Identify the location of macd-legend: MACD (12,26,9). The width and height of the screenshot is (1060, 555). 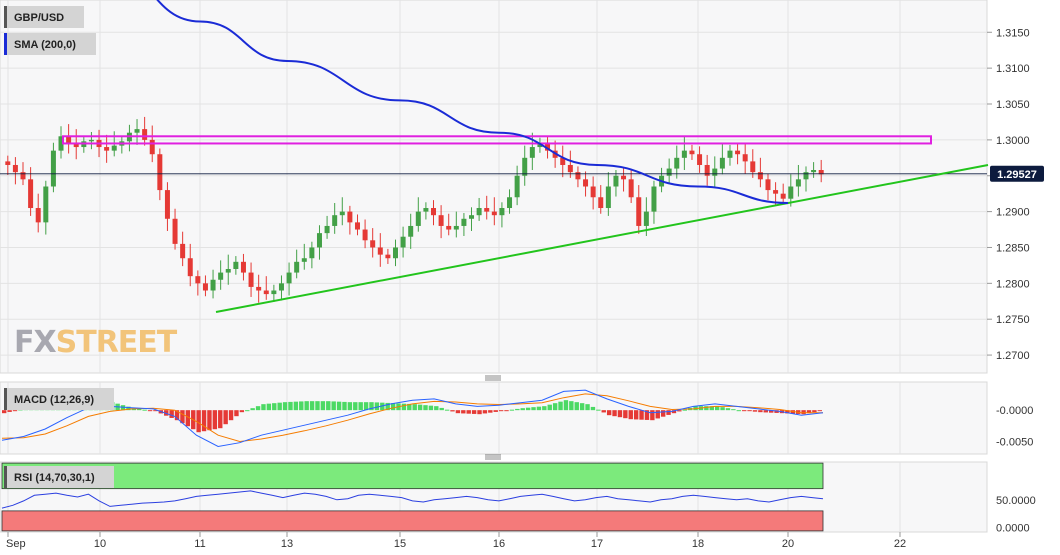
(59, 399).